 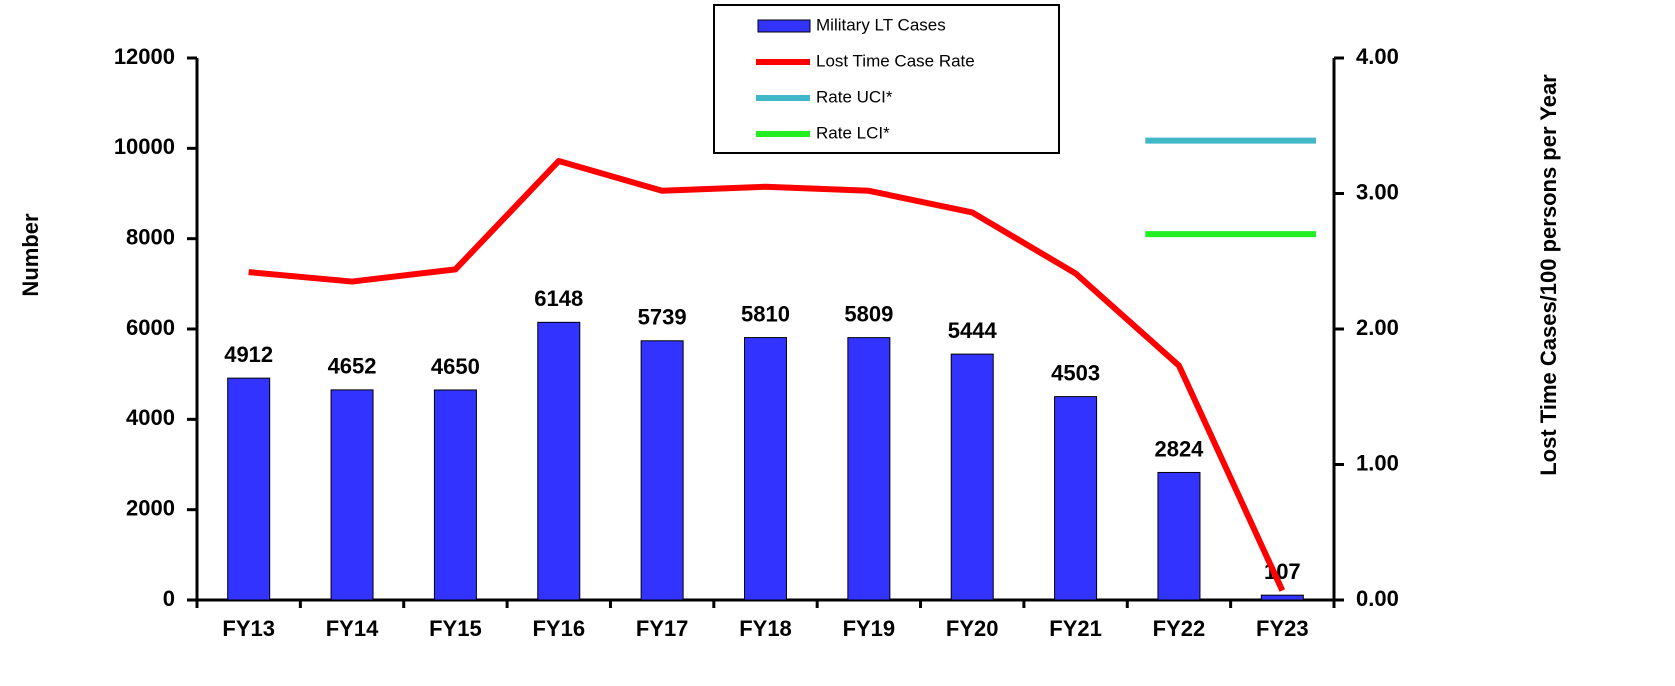 What do you see at coordinates (662, 628) in the screenshot?
I see `x-tick-label: FY17` at bounding box center [662, 628].